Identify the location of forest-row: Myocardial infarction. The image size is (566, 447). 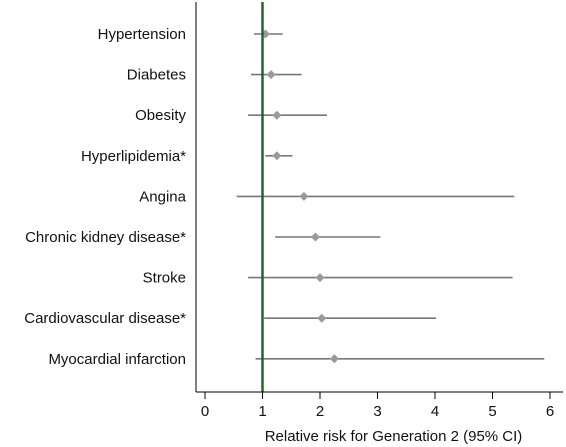
(296, 359).